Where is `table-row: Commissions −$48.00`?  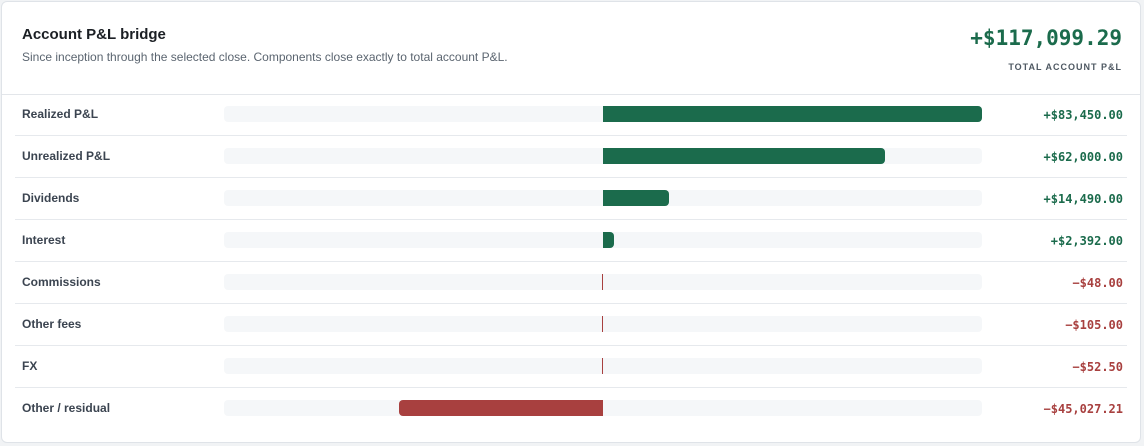 table-row: Commissions −$48.00 is located at coordinates (571, 283).